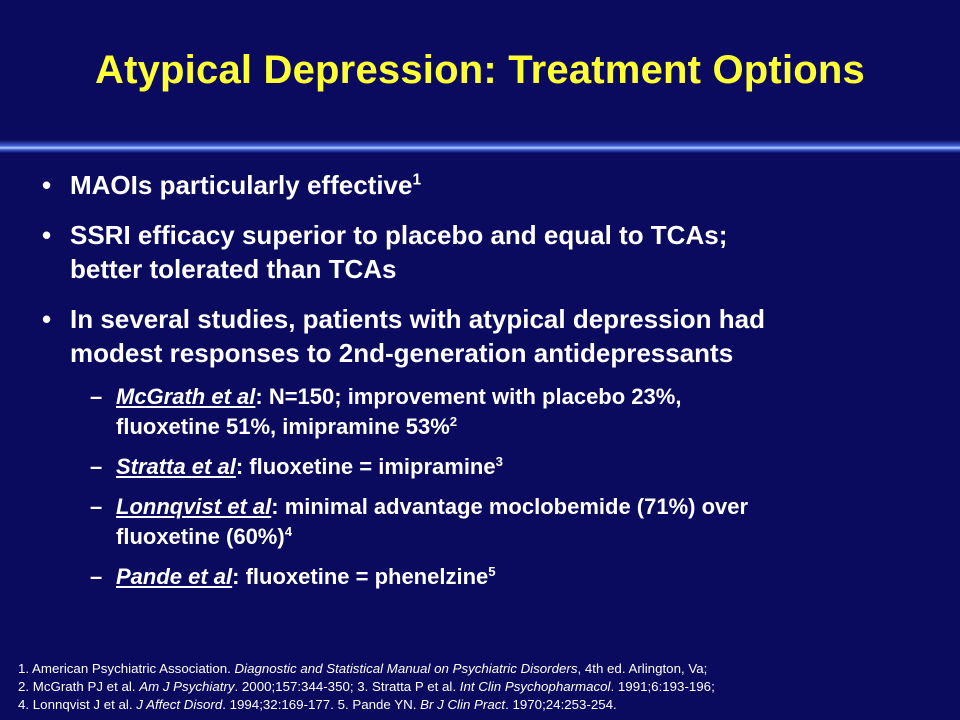 Image resolution: width=960 pixels, height=720 pixels. What do you see at coordinates (288, 532) in the screenshot?
I see `citation-sup: 4` at bounding box center [288, 532].